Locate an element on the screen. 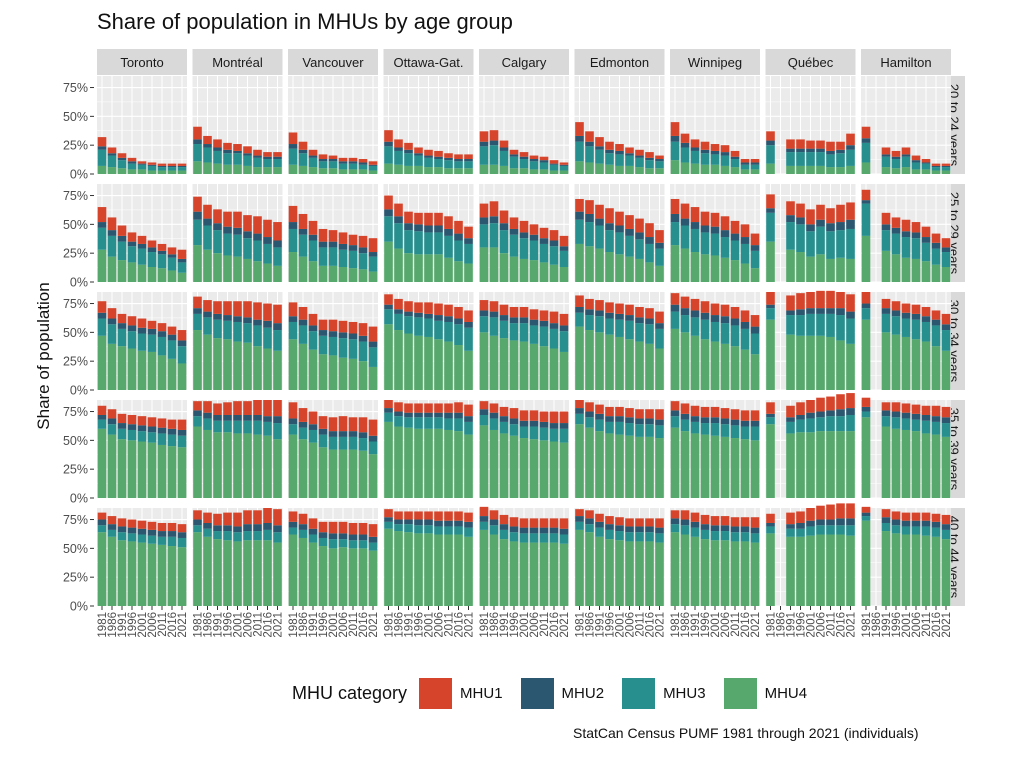  x-tick-label: 2021 is located at coordinates (279, 625).